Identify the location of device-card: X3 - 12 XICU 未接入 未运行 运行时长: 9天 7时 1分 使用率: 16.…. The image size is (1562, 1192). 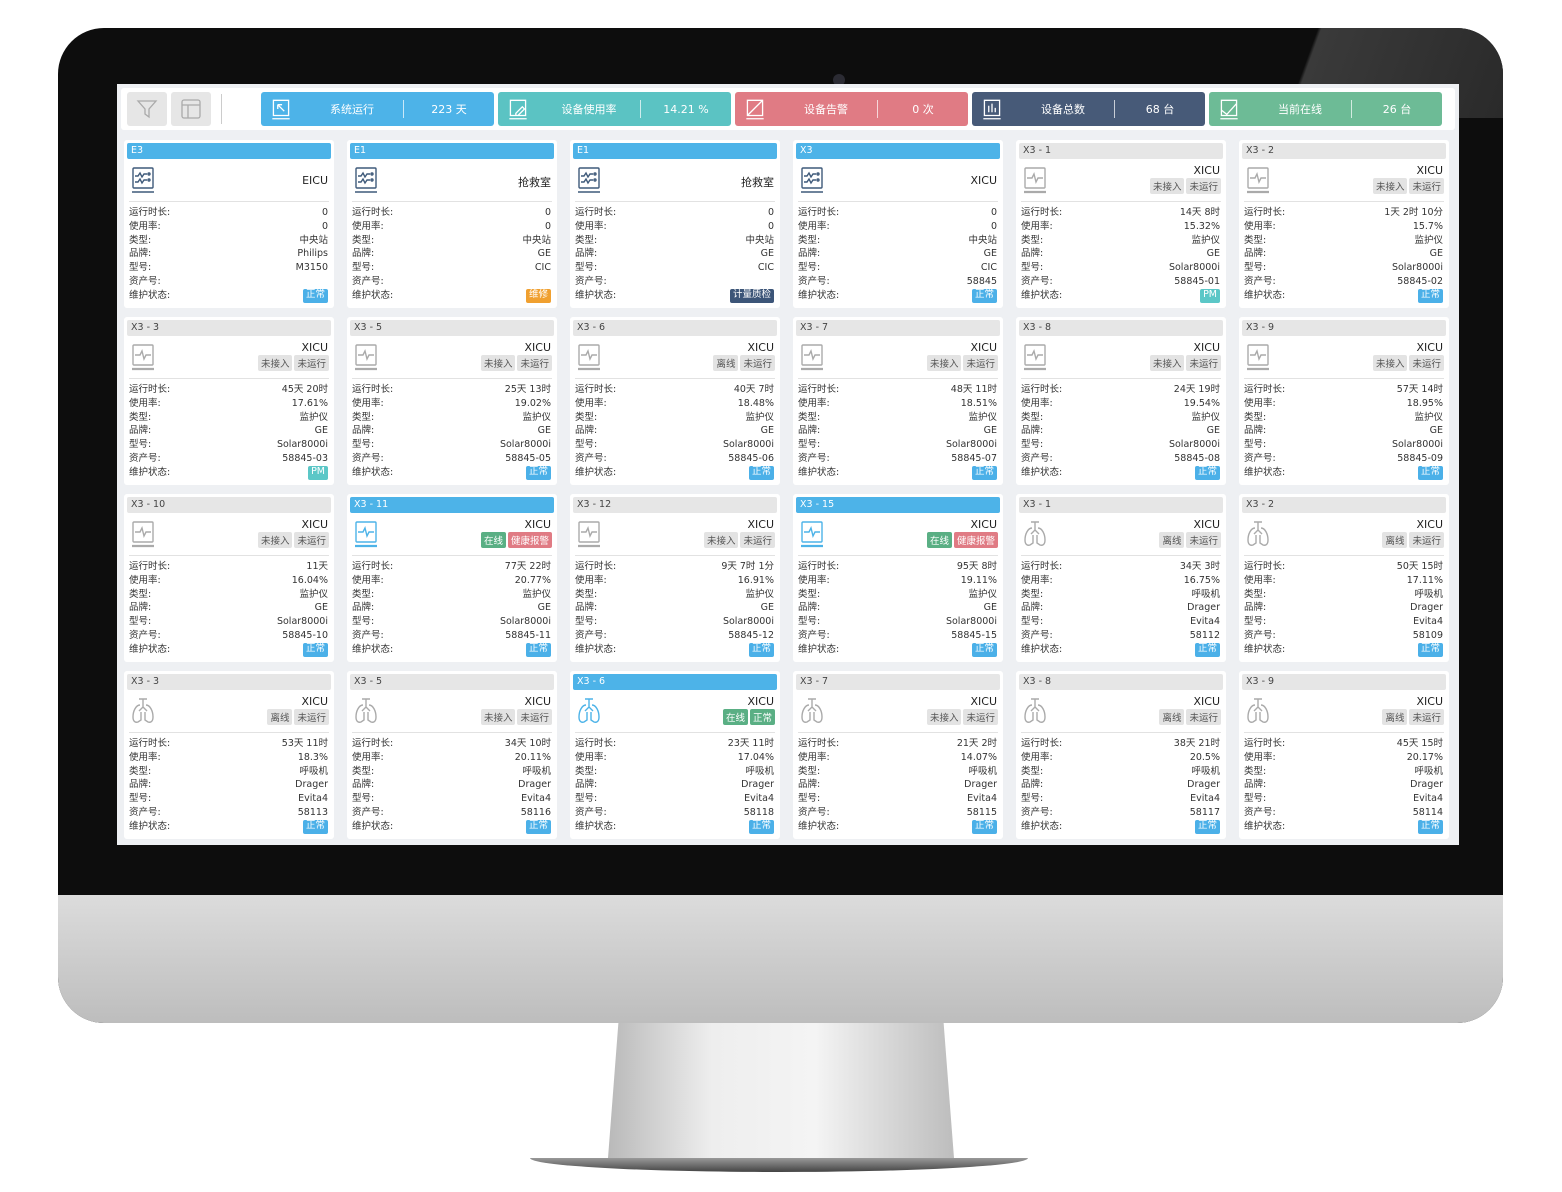
(675, 578).